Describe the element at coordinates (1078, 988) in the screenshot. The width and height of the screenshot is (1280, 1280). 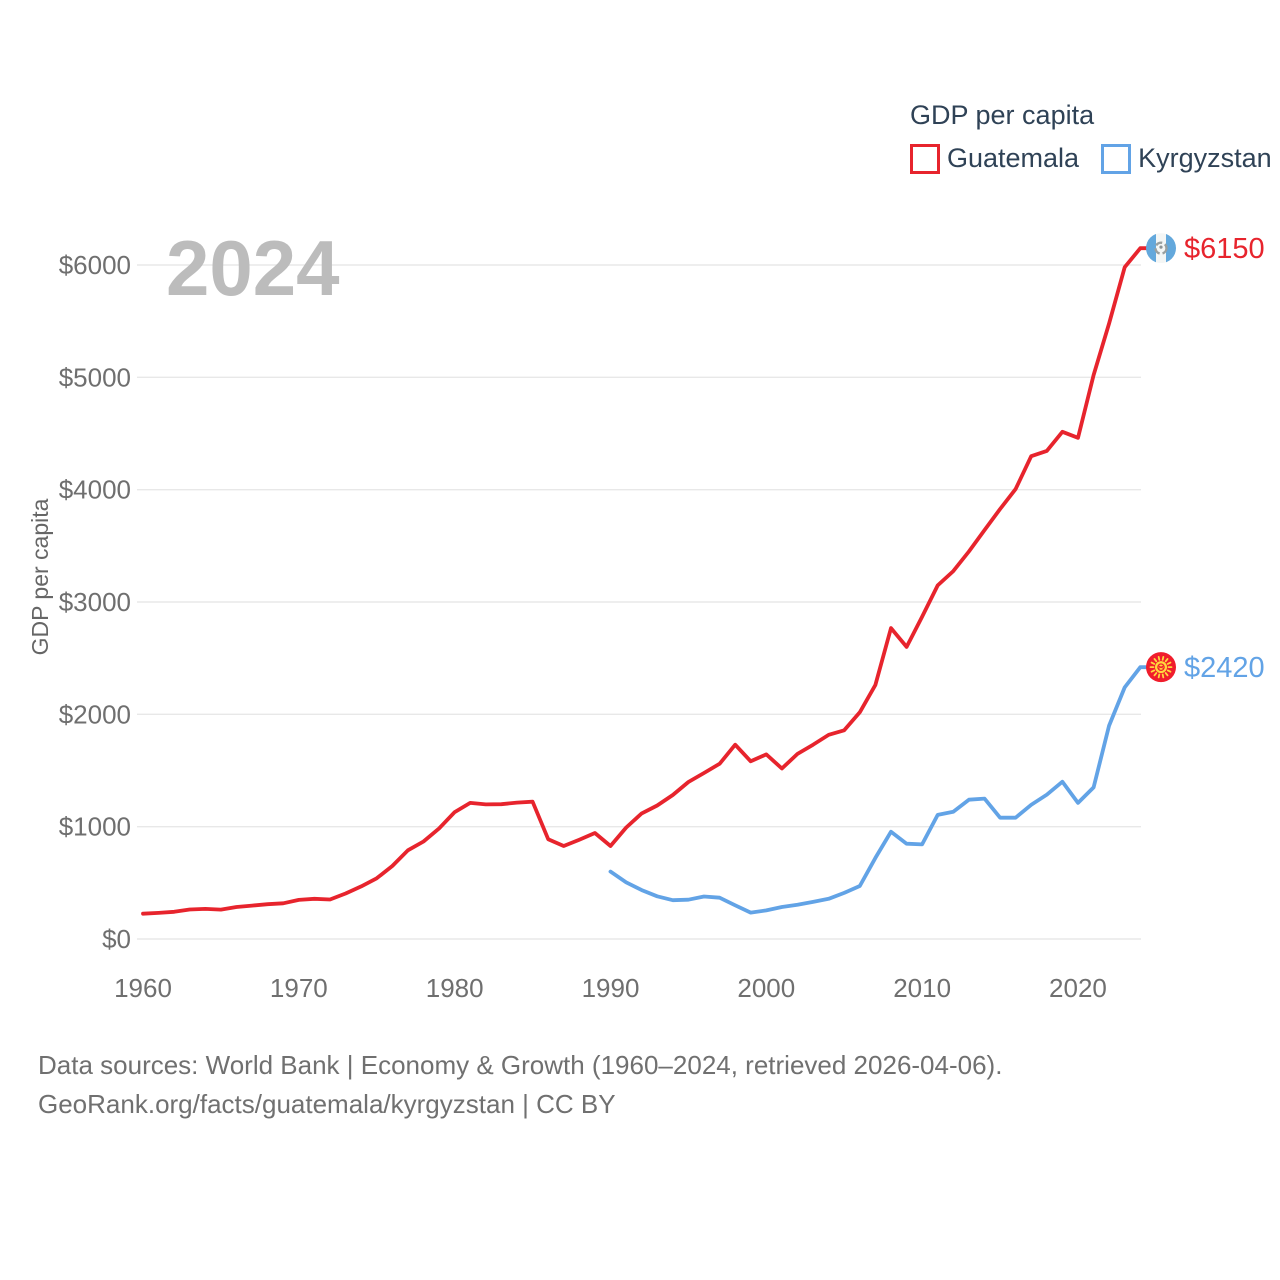
I see `x-tick-label: 2020` at that location.